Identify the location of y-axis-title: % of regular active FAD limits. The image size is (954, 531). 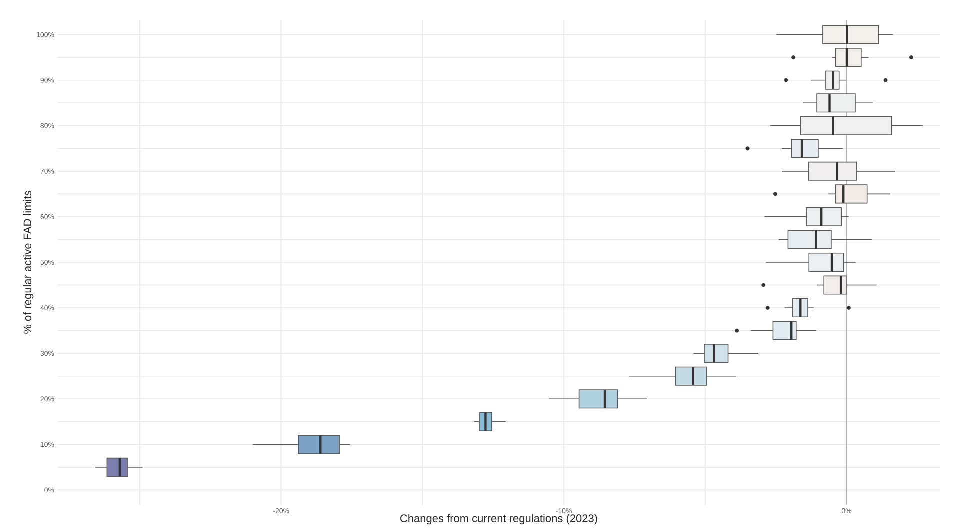
(28, 262).